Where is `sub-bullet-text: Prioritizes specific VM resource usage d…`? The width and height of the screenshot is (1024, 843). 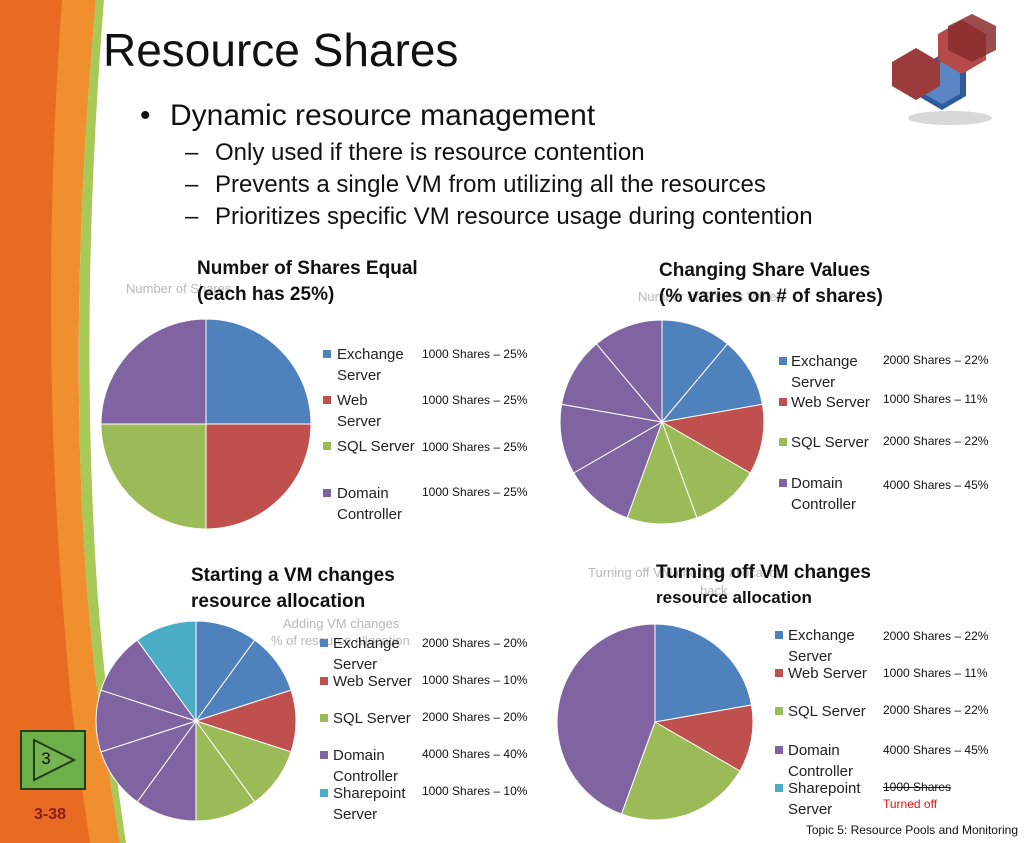 sub-bullet-text: Prioritizes specific VM resource usage d… is located at coordinates (514, 216).